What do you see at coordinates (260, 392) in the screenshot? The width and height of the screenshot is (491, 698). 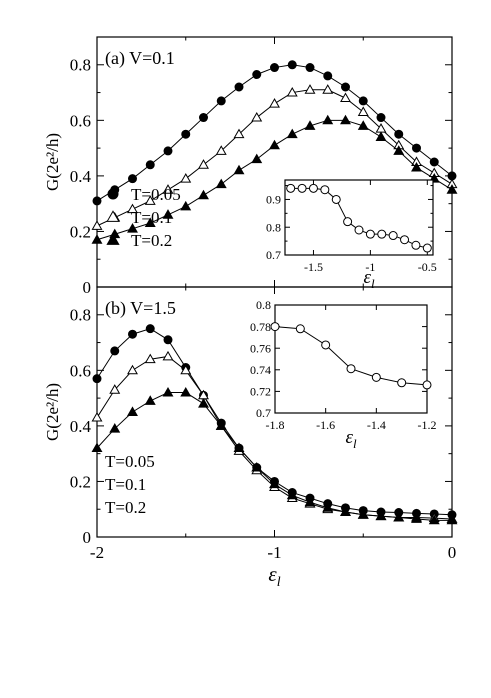 I see `y-tick-label: 0.72` at bounding box center [260, 392].